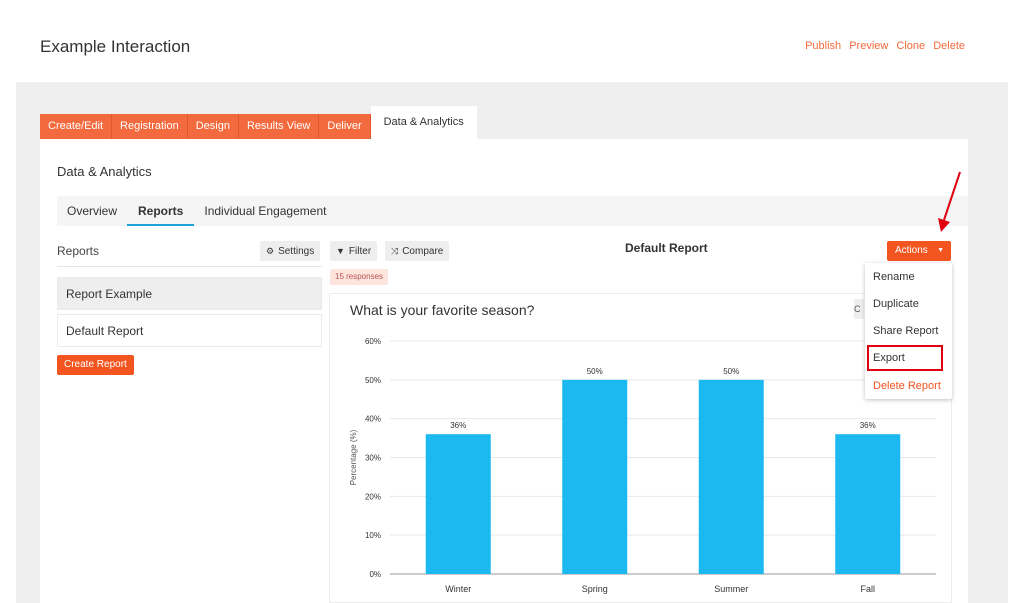 Image resolution: width=1024 pixels, height=603 pixels. What do you see at coordinates (940, 250) in the screenshot?
I see `caret-down-icon: ▼` at bounding box center [940, 250].